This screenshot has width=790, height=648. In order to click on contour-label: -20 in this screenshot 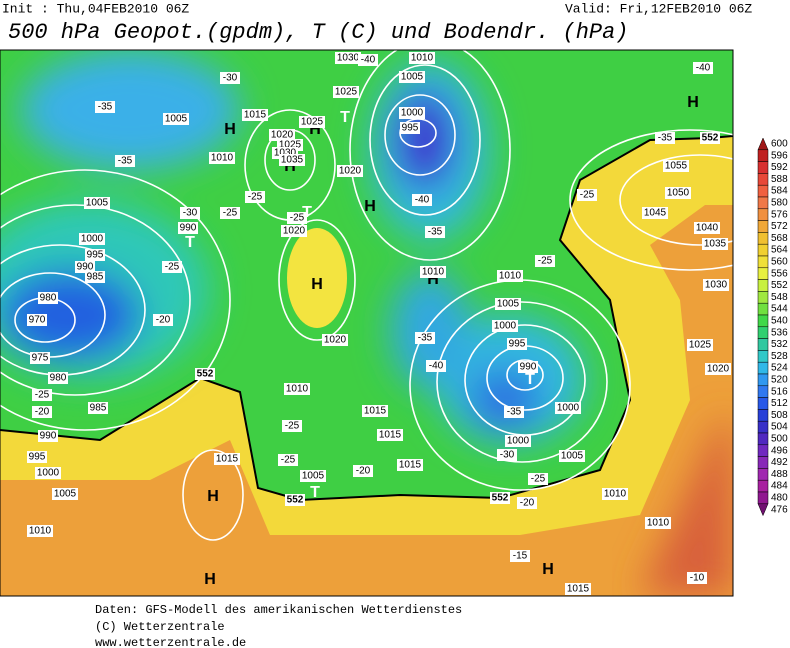, I will do `click(163, 320)`.